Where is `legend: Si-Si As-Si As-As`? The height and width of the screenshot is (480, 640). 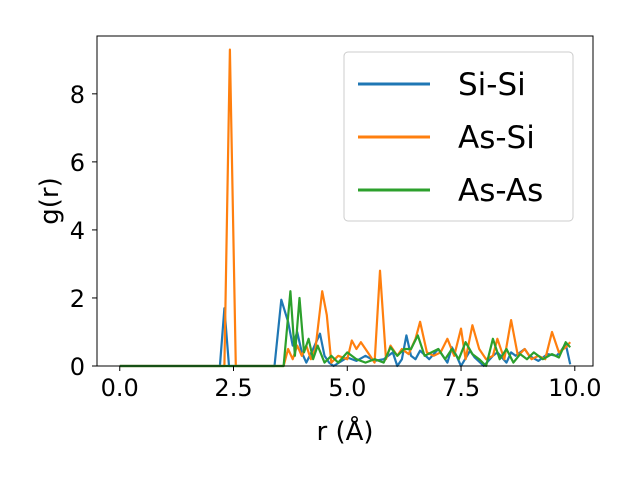 legend: Si-Si As-Si As-As is located at coordinates (458, 136).